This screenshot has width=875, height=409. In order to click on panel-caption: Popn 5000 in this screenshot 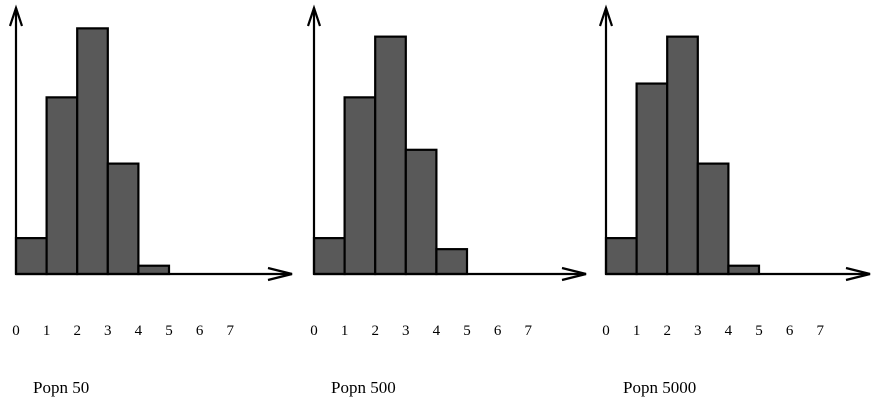, I will do `click(659, 387)`.